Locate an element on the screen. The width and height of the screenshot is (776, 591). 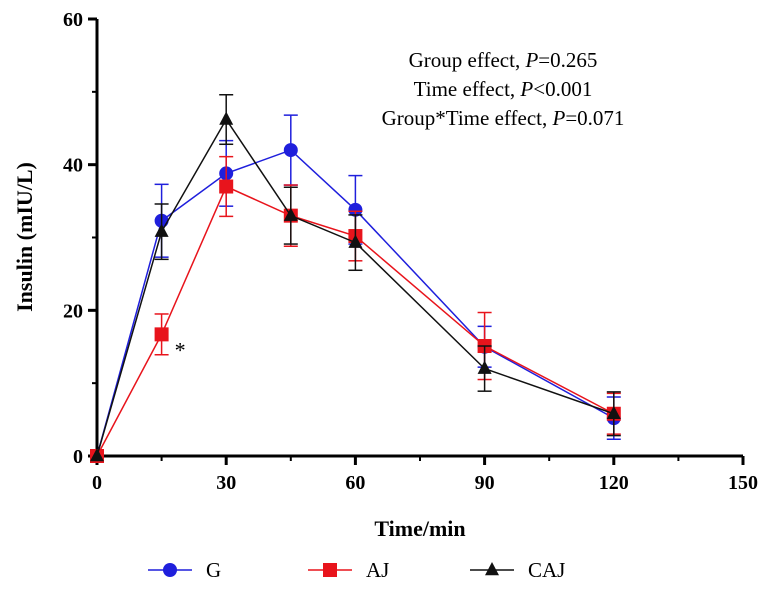
x-tick-label: 90 is located at coordinates (485, 483).